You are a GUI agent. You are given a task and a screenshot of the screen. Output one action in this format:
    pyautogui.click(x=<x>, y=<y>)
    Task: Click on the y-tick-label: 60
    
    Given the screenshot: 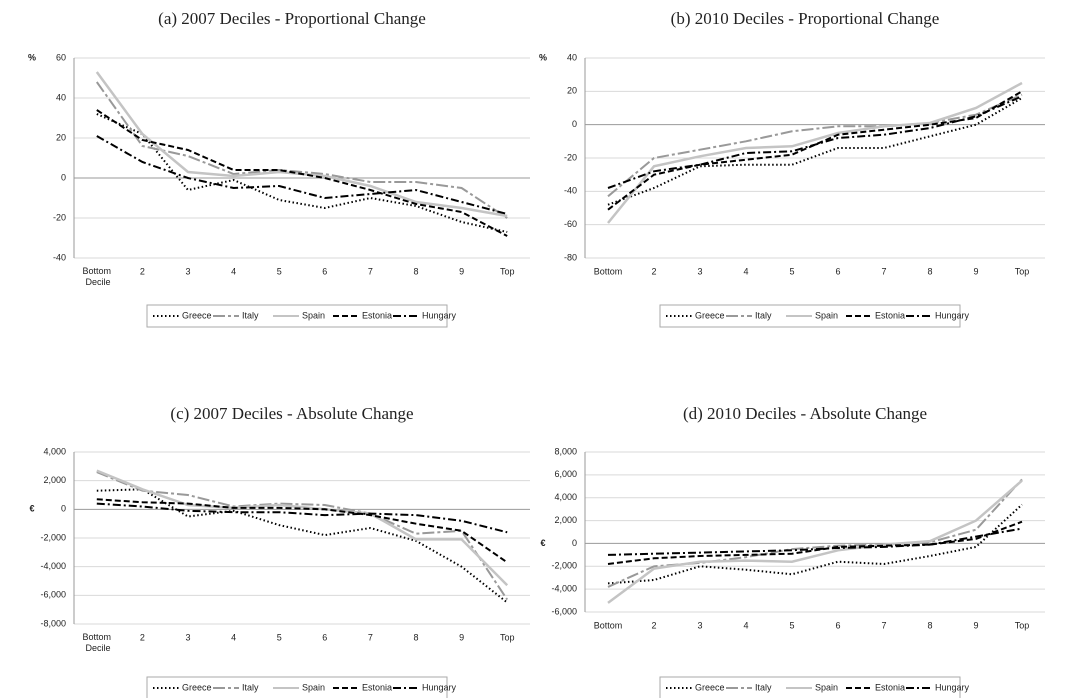 What is the action you would take?
    pyautogui.click(x=61, y=57)
    